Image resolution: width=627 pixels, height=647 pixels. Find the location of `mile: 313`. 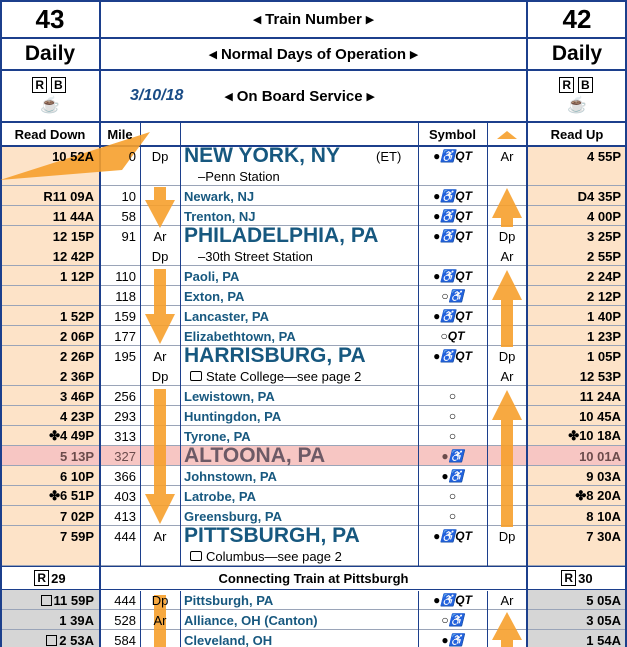

mile: 313 is located at coordinates (125, 436).